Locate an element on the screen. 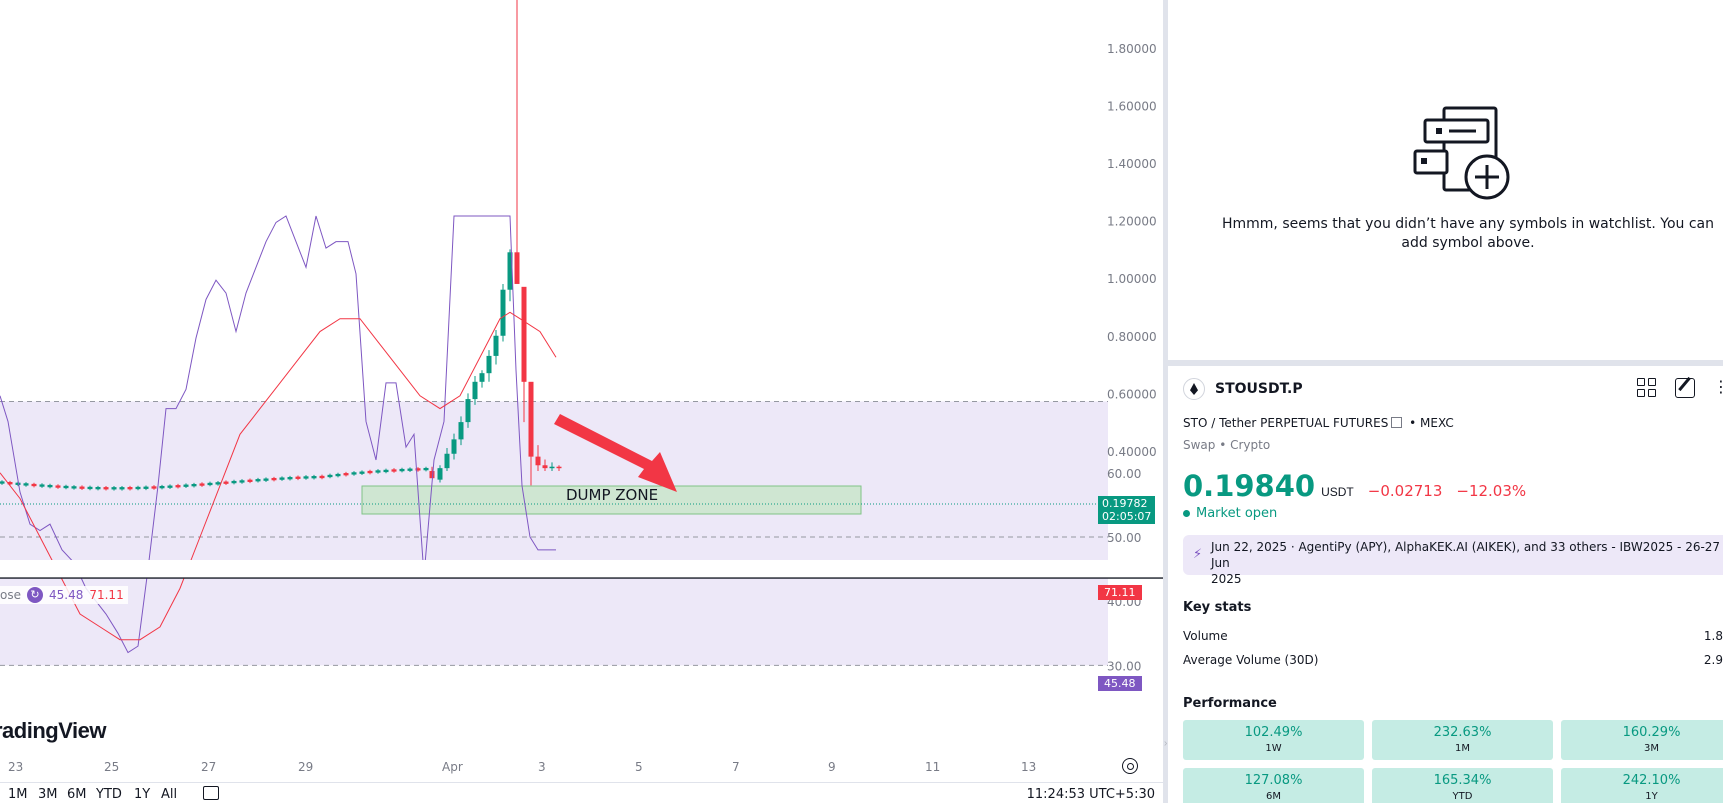 Image resolution: width=1723 pixels, height=803 pixels. perf-value: 127.08% is located at coordinates (1273, 780).